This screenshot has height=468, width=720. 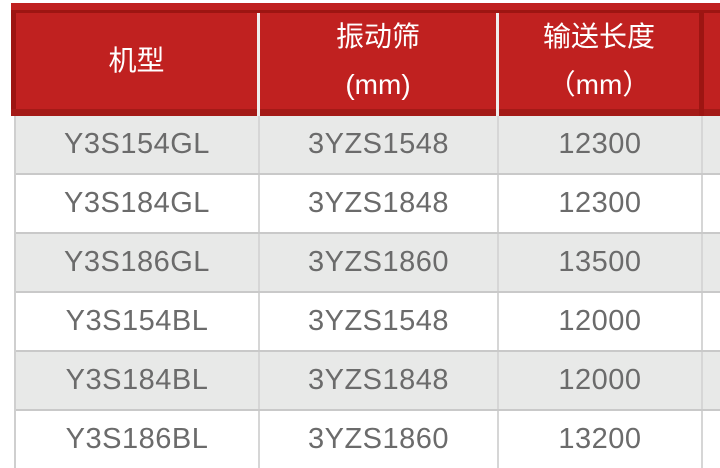 What do you see at coordinates (138, 203) in the screenshot?
I see `cell-model: Y3S184GL` at bounding box center [138, 203].